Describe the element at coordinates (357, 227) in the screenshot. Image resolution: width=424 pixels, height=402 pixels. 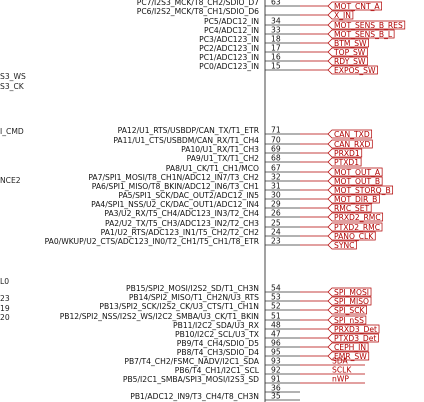
I see `net-label: PTXD2_RMC` at that location.